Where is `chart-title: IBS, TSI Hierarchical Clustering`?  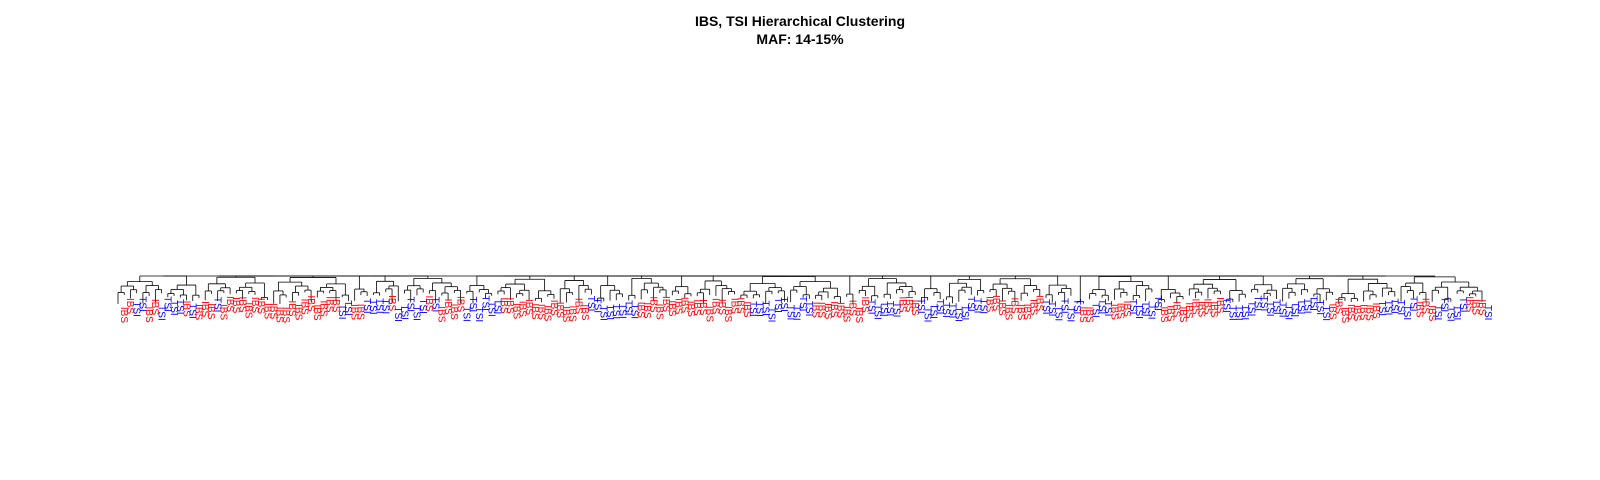
chart-title: IBS, TSI Hierarchical Clustering is located at coordinates (800, 21).